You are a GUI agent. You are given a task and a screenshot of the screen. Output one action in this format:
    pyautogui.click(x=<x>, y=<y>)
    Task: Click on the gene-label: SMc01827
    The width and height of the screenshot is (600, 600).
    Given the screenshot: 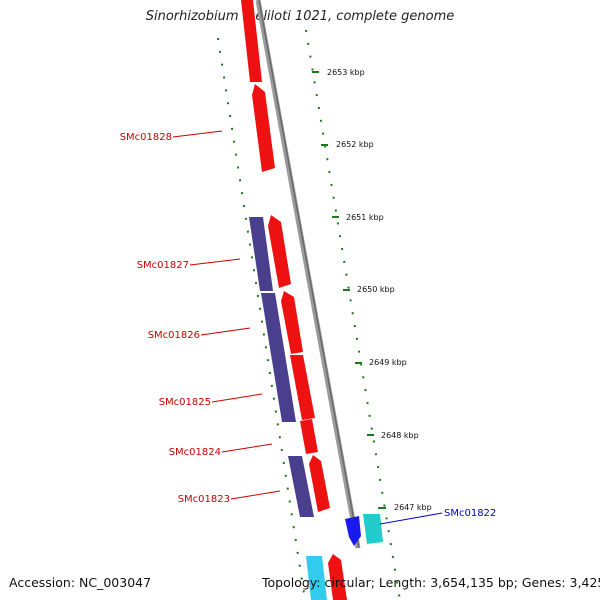 What is the action you would take?
    pyautogui.click(x=163, y=265)
    